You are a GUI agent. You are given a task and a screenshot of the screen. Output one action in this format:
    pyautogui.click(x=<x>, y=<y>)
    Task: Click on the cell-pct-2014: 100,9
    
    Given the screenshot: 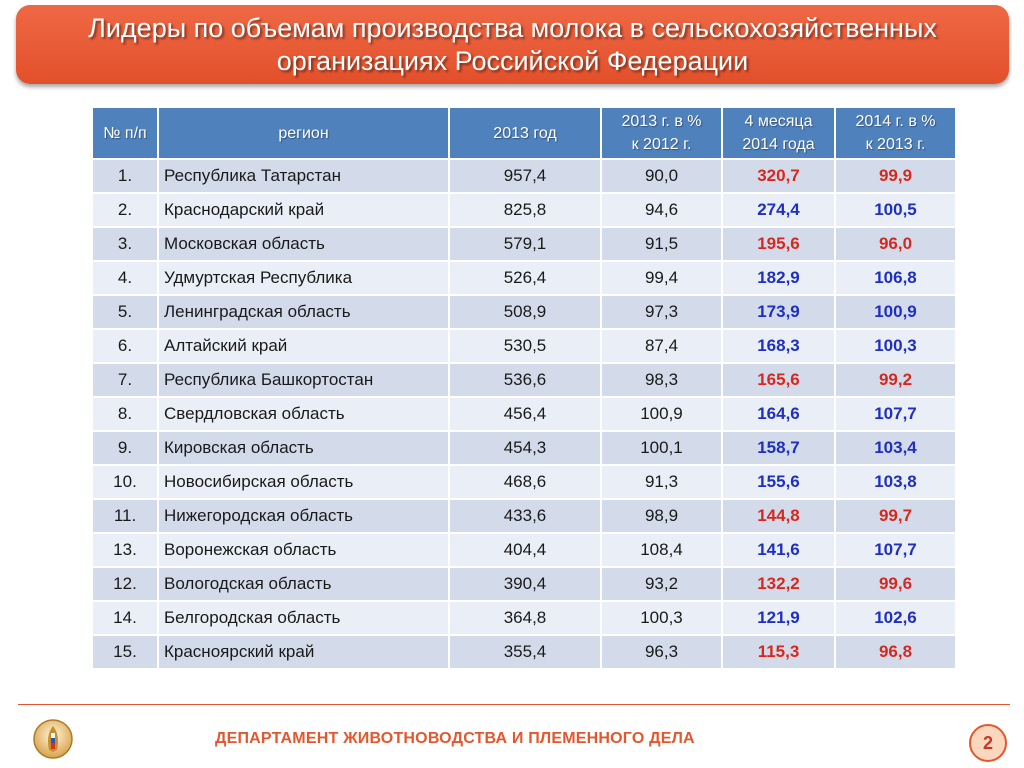 What is the action you would take?
    pyautogui.click(x=895, y=312)
    